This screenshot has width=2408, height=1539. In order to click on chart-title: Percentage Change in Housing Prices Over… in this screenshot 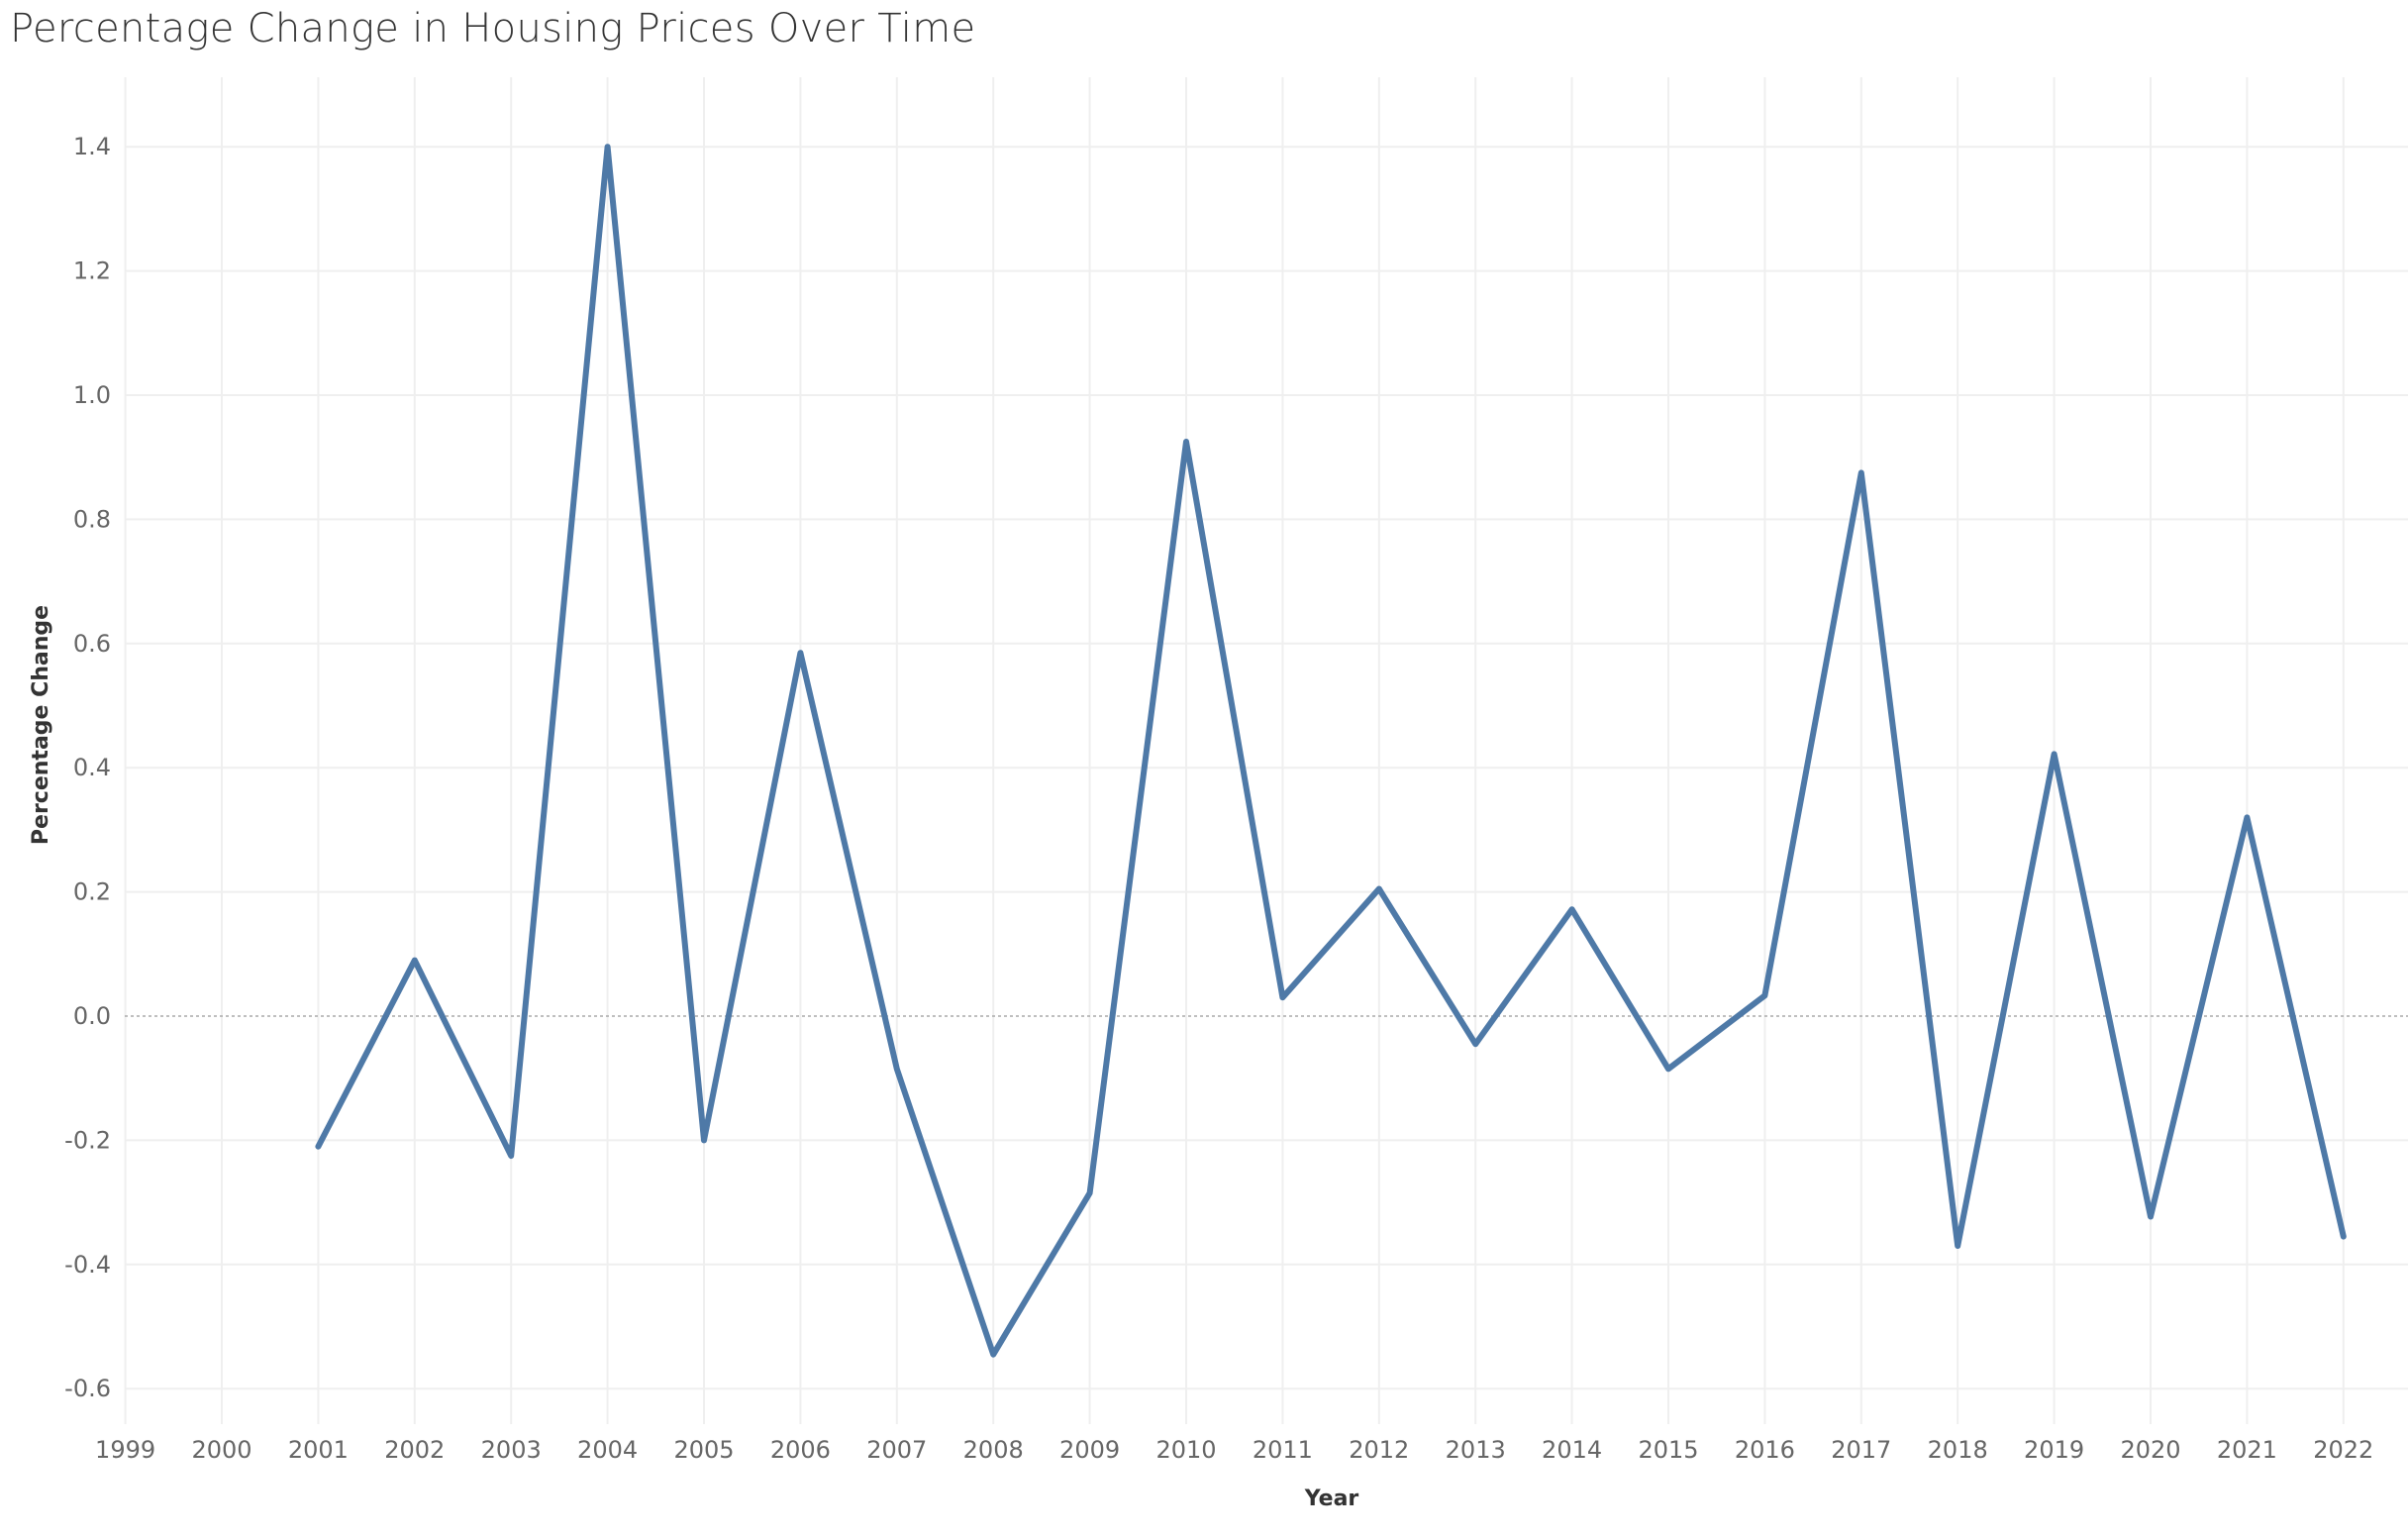, I will do `click(493, 28)`.